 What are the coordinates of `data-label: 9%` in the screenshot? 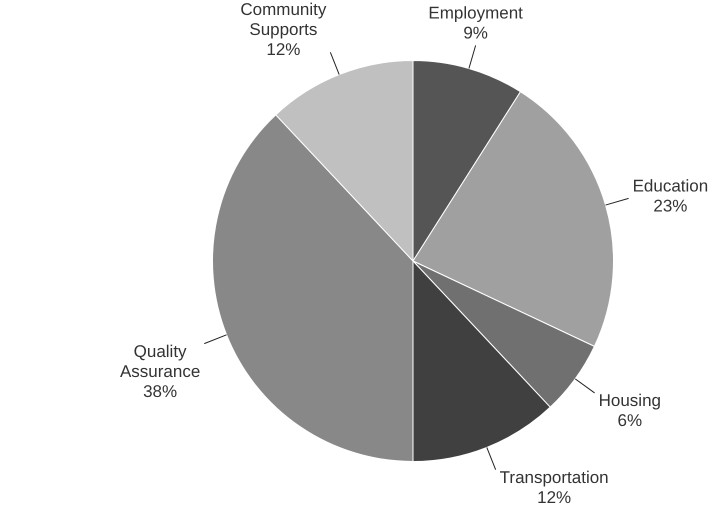 It's located at (475, 33).